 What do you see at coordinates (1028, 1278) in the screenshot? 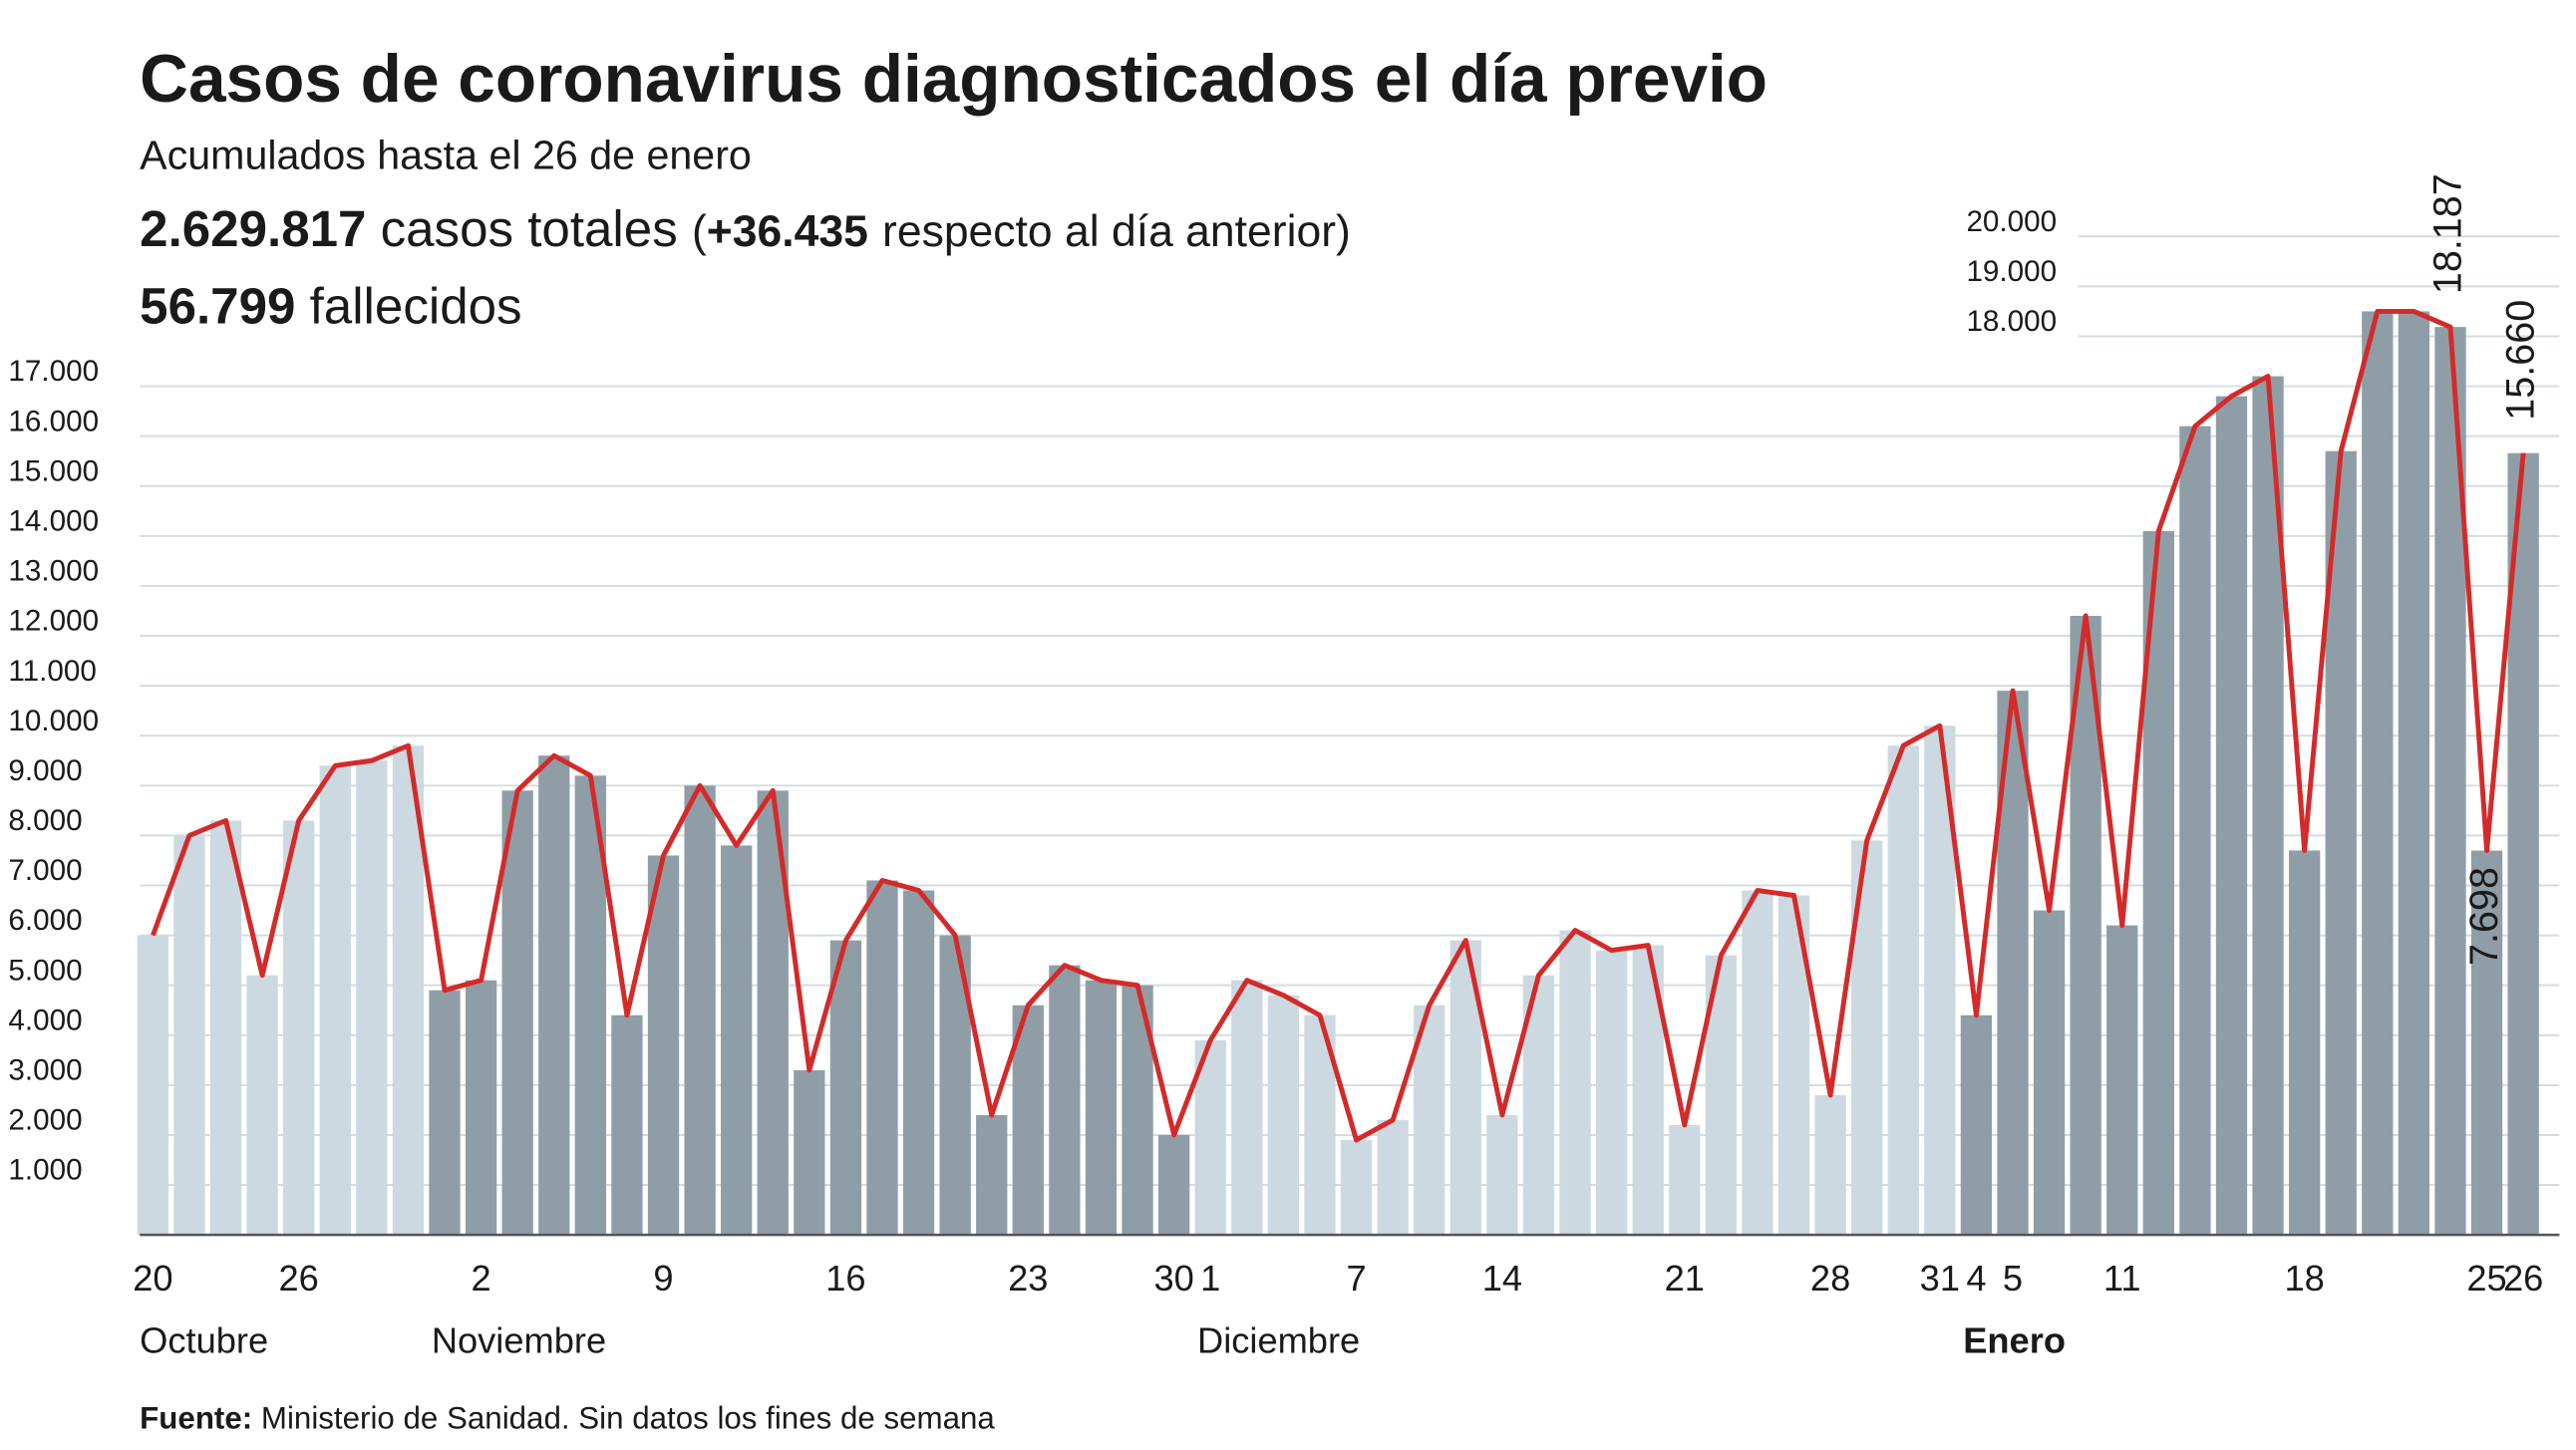
I see `x-tick-label: 23` at bounding box center [1028, 1278].